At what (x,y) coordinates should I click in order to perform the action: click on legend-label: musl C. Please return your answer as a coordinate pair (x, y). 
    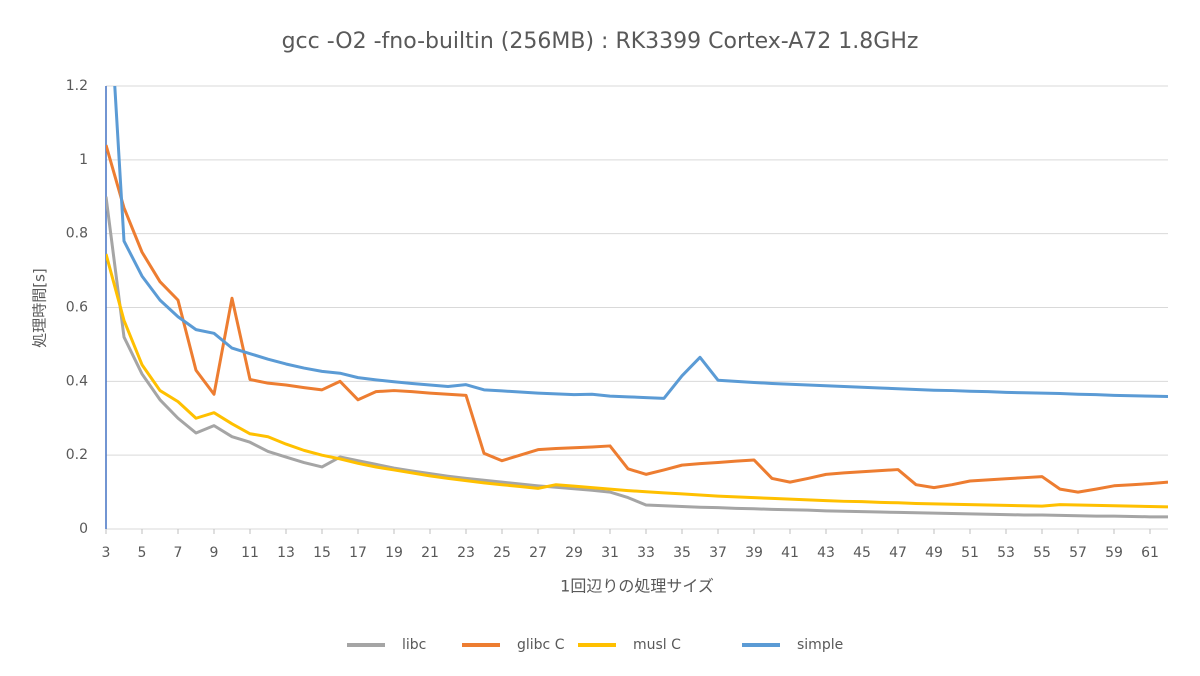
    Looking at the image, I should click on (657, 645).